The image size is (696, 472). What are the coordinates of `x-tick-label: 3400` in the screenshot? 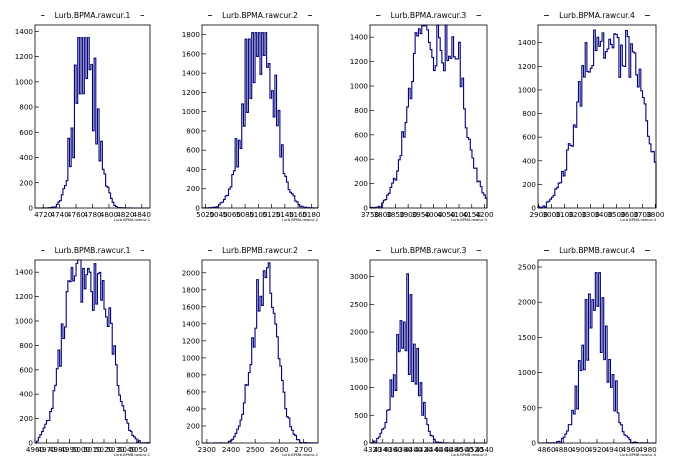 It's located at (603, 214).